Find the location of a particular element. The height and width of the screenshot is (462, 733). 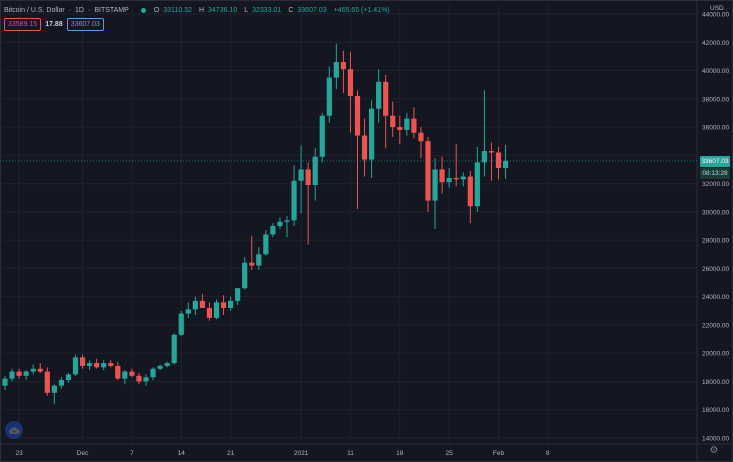

quote-row: 33589.15 17.88 33607.03 is located at coordinates (54, 24).